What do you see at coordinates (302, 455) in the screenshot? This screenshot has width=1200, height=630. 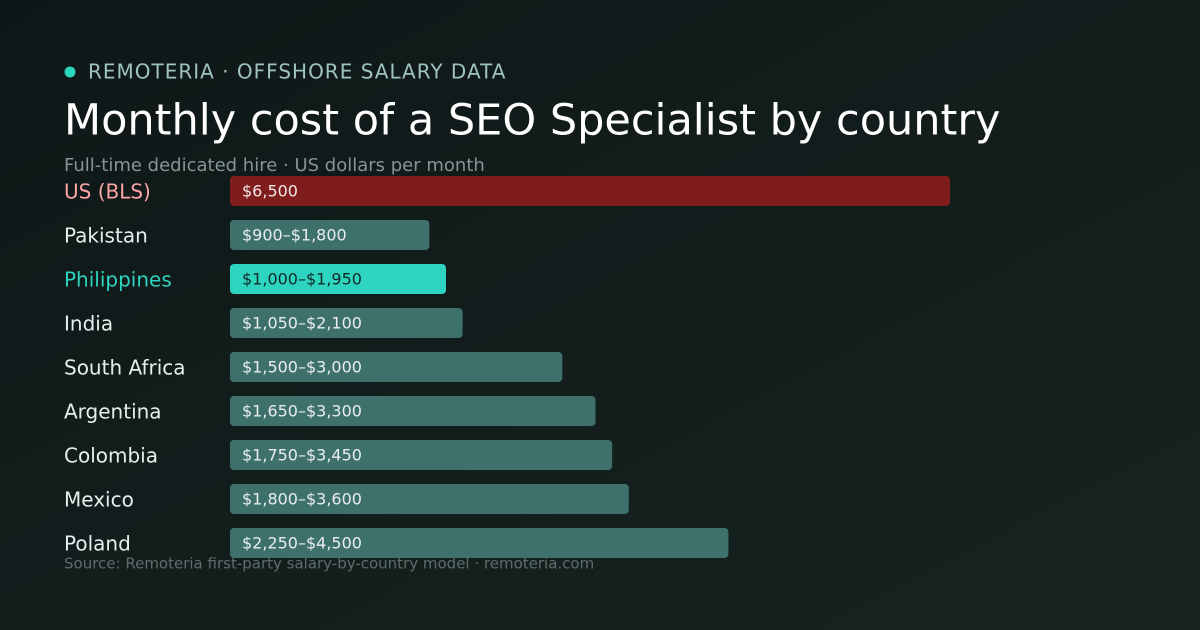 I see `value-label: $1,750–$3,450` at bounding box center [302, 455].